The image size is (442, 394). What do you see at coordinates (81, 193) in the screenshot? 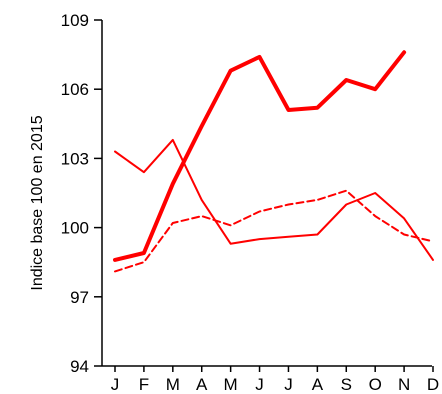
I see `y-ticks: 94 97 100 103 106 109` at bounding box center [81, 193].